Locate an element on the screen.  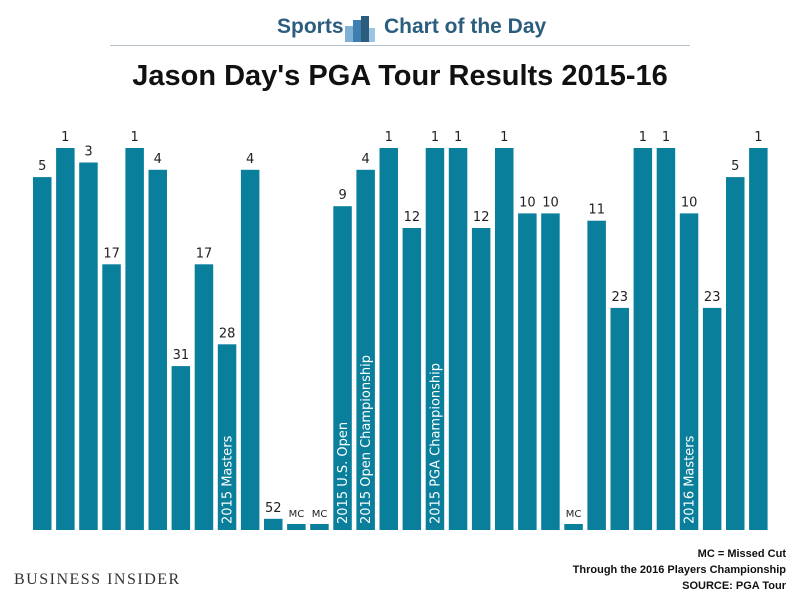
brand-logo: BUSINESS INSIDER is located at coordinates (97, 579).